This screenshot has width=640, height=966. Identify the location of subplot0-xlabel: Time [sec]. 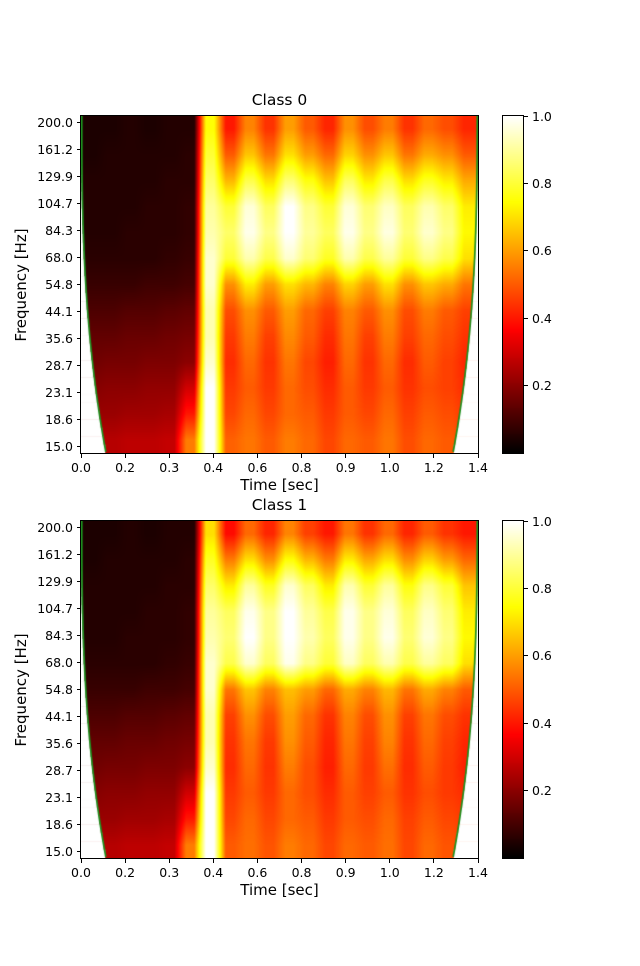
(279, 485).